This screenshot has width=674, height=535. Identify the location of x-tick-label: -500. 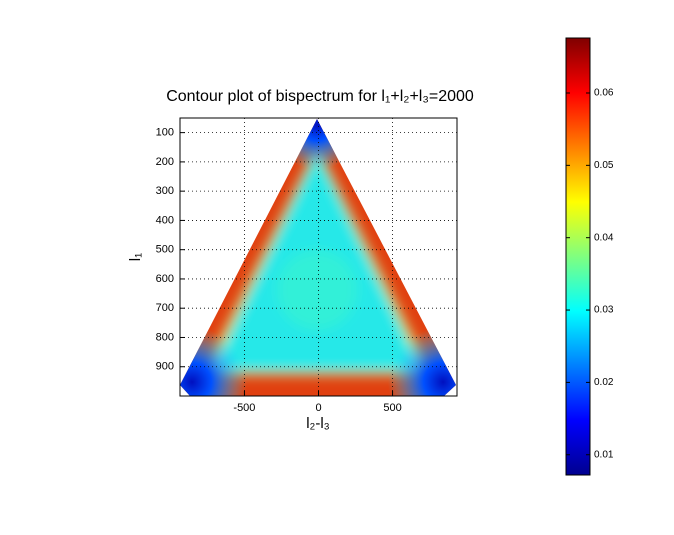
(244, 408).